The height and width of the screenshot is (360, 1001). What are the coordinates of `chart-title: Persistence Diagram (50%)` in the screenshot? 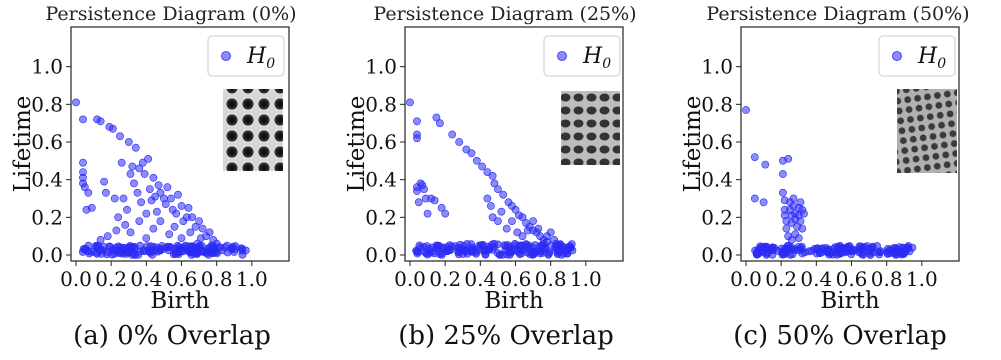 It's located at (837, 14).